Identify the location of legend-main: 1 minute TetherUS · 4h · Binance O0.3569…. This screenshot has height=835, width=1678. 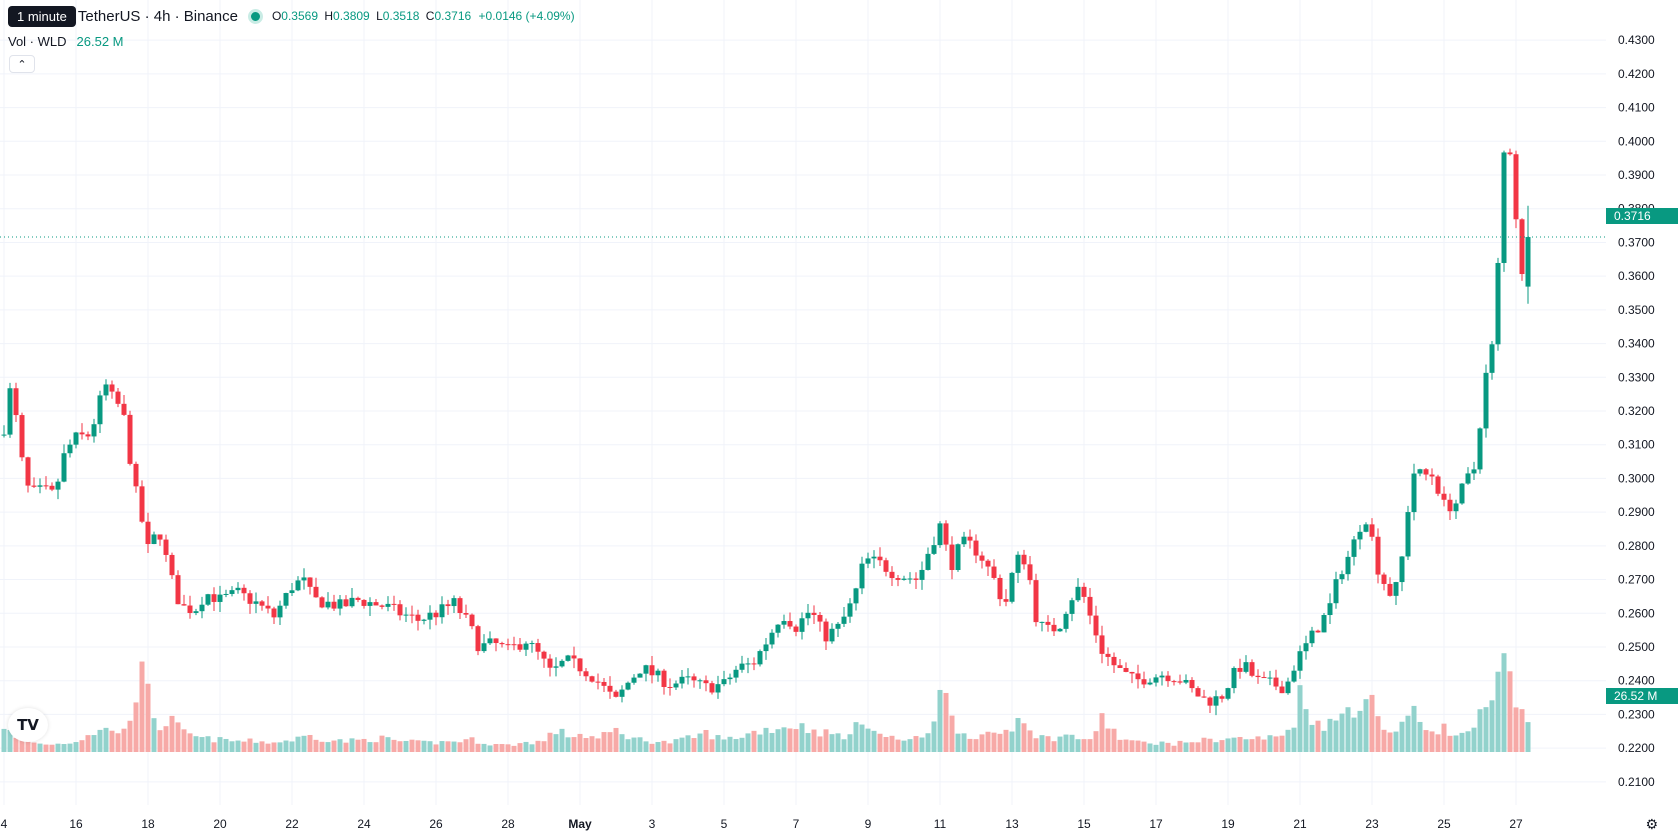
(291, 16).